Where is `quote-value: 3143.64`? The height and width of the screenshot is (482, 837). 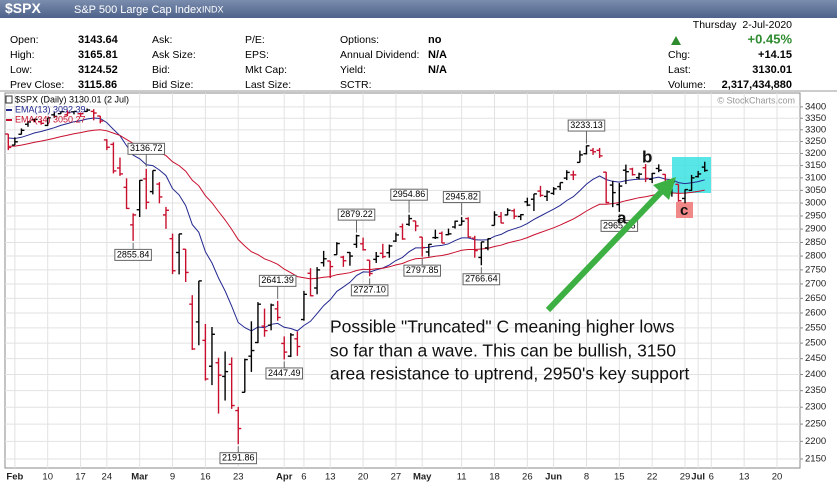
quote-value: 3143.64 is located at coordinates (98, 40).